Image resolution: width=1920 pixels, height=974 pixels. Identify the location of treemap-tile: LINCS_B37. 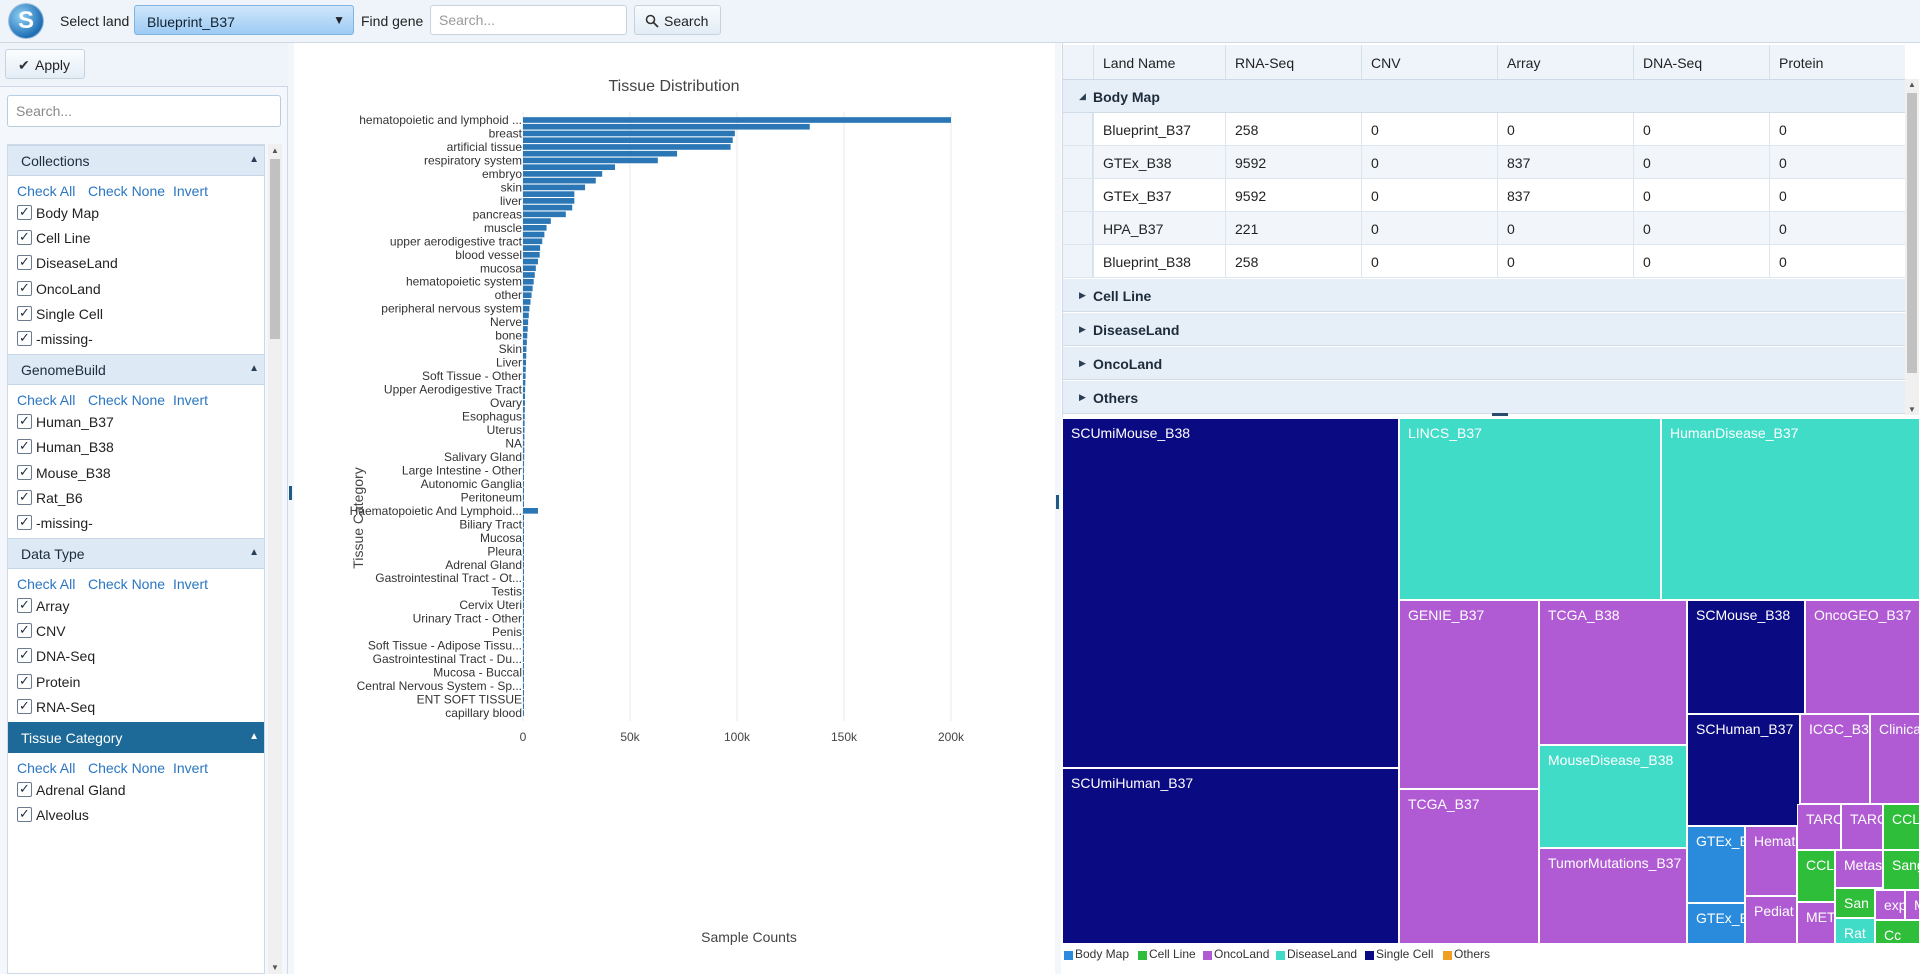
(1530, 509).